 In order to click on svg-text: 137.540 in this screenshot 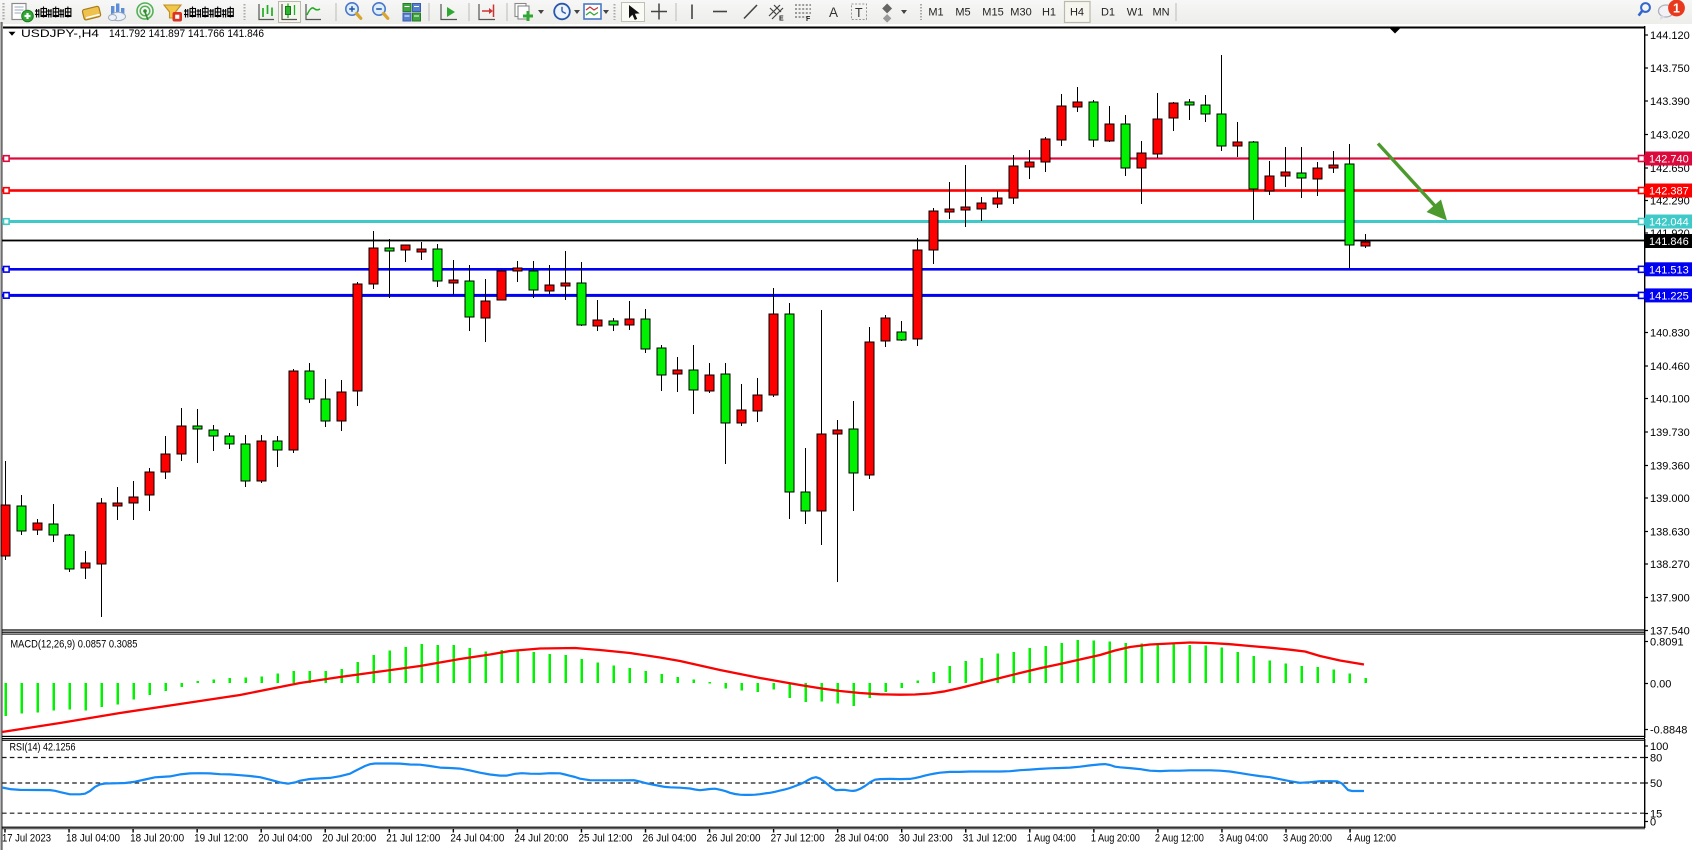, I will do `click(1670, 632)`.